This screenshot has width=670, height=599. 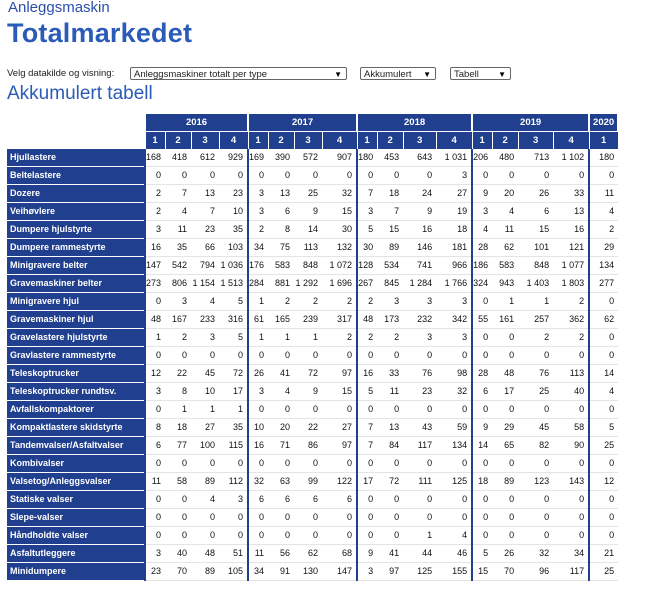 What do you see at coordinates (340, 158) in the screenshot?
I see `table-cell: 907` at bounding box center [340, 158].